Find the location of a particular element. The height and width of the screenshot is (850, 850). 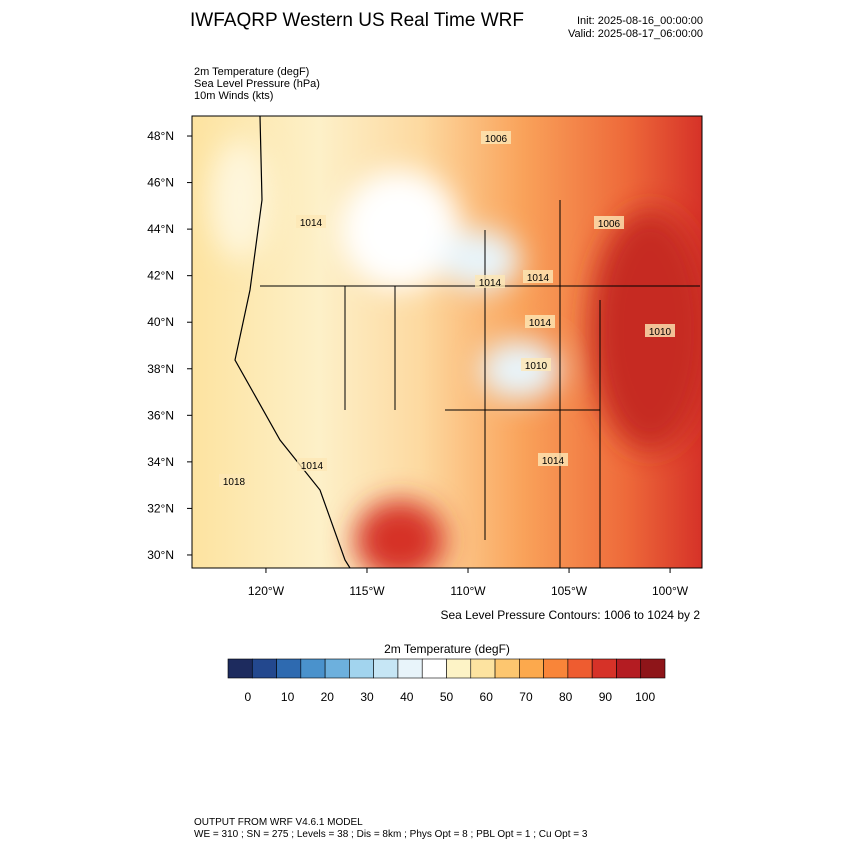

colorbar-tick-label: 40 is located at coordinates (407, 697).